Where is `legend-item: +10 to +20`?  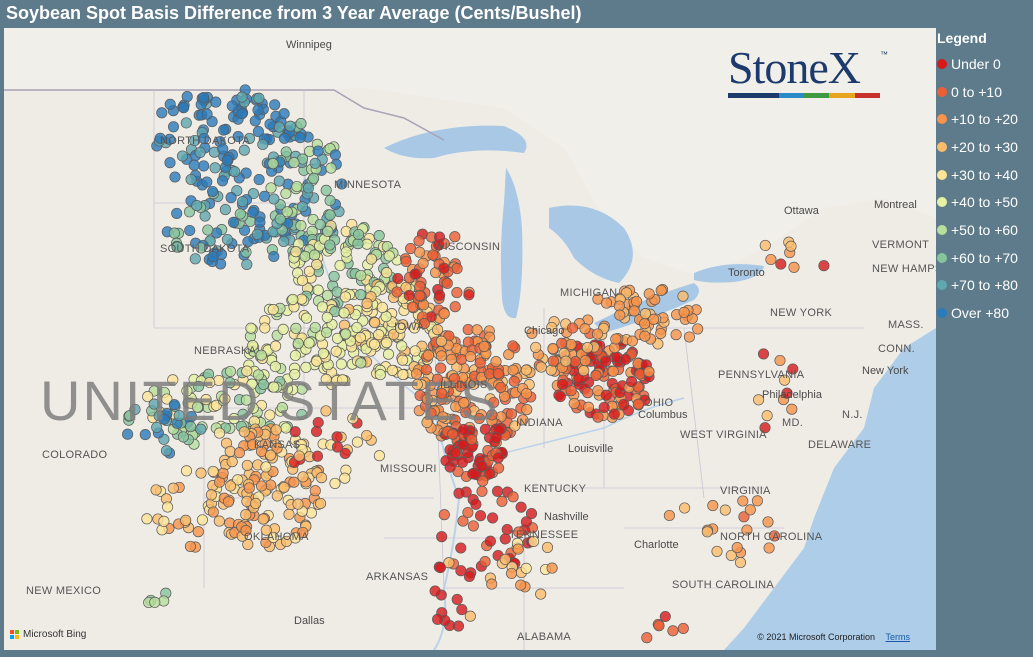
legend-item: +10 to +20 is located at coordinates (985, 119).